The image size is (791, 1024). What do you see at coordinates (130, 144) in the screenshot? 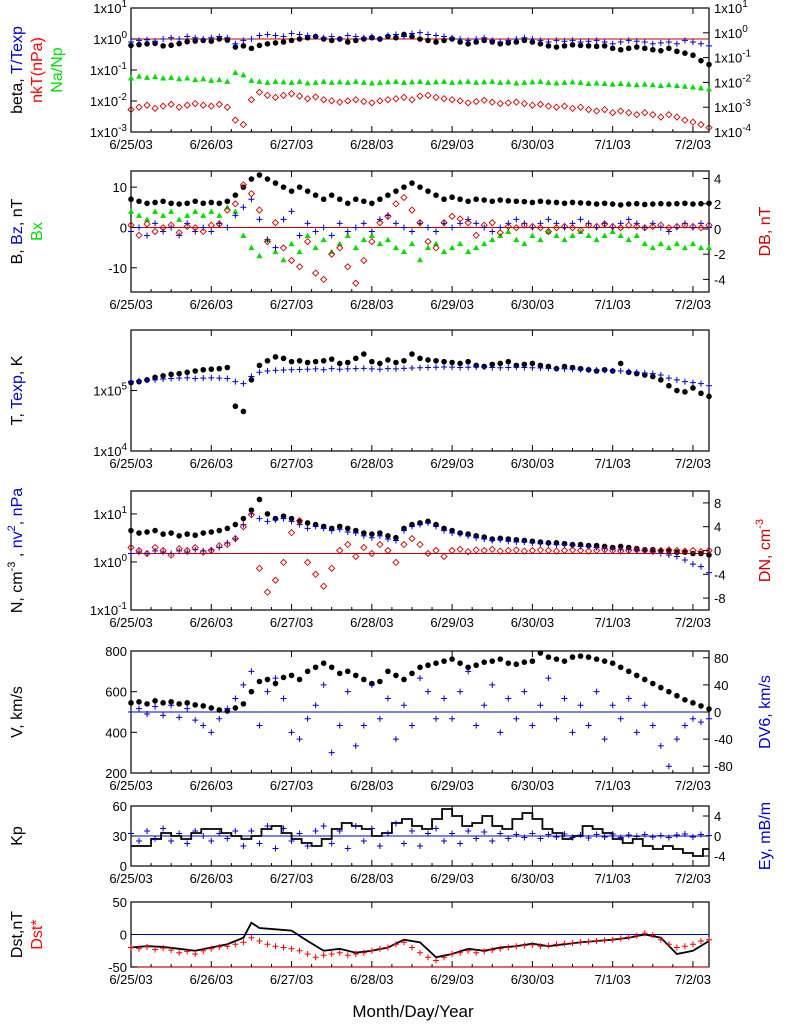
I see `x-tick-label: 6/25/03` at bounding box center [130, 144].